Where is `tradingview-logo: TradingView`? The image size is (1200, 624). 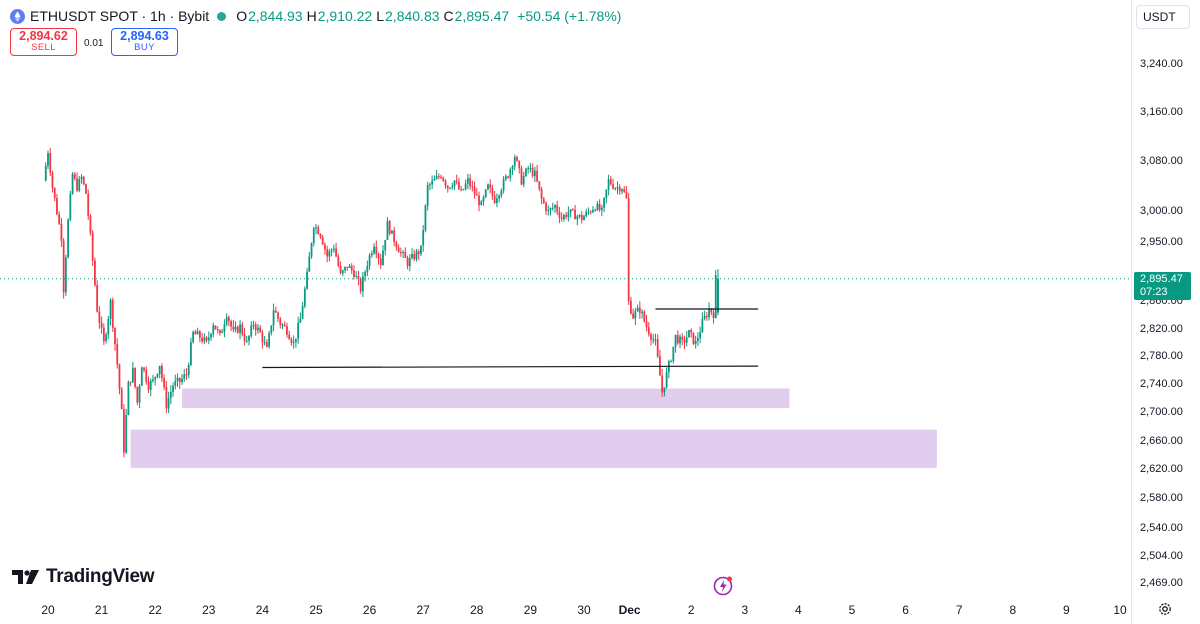
tradingview-logo: TradingView is located at coordinates (83, 577).